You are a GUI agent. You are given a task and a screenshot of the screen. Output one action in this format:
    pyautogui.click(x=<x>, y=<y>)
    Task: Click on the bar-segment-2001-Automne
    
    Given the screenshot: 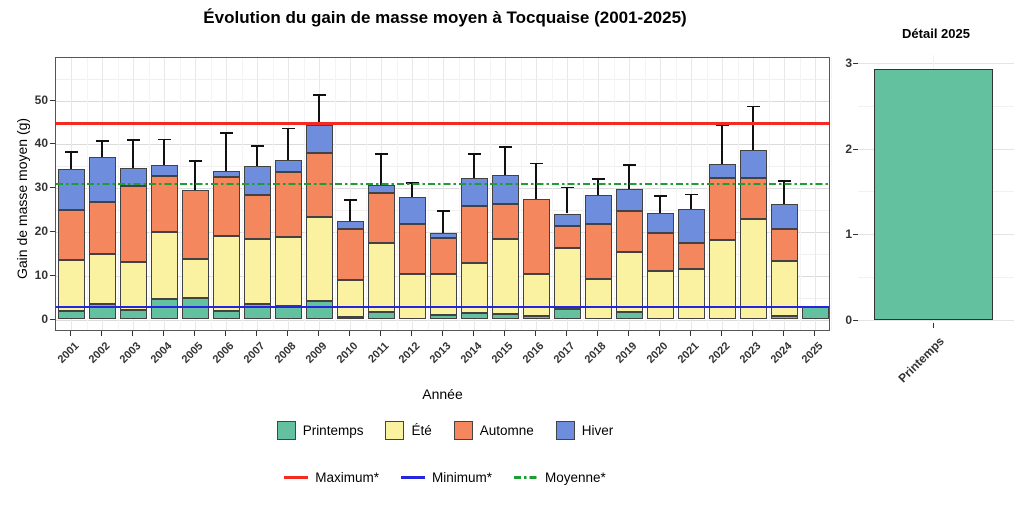 What is the action you would take?
    pyautogui.click(x=71, y=235)
    